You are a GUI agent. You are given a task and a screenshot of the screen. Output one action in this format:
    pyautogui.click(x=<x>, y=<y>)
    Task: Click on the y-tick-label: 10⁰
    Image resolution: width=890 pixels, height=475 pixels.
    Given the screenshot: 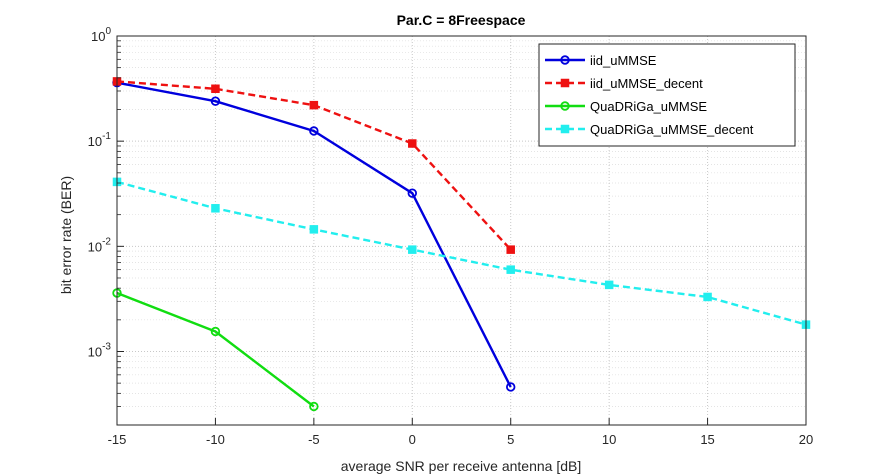 What is the action you would take?
    pyautogui.click(x=101, y=35)
    